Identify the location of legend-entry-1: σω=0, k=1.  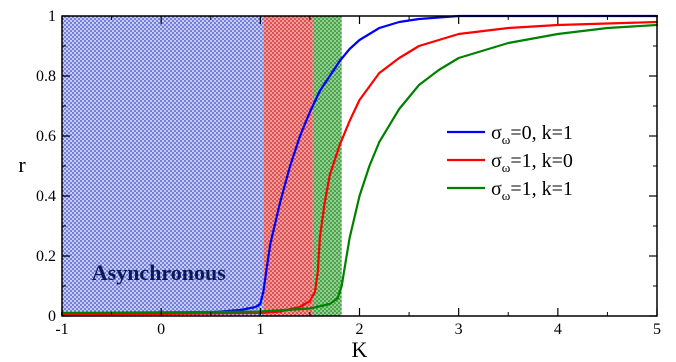
(532, 134).